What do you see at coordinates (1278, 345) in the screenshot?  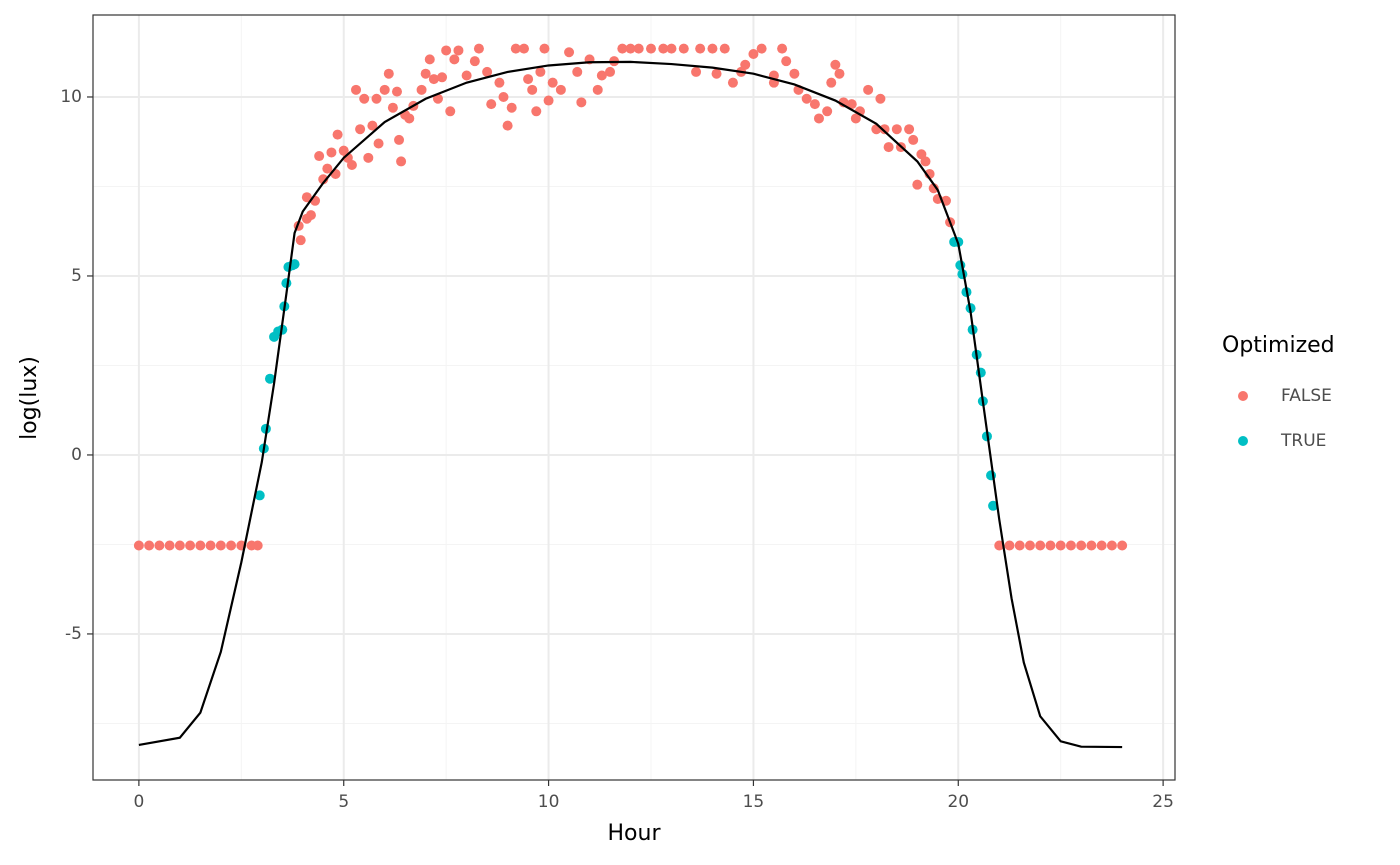 I see `legend-title: Optimized` at bounding box center [1278, 345].